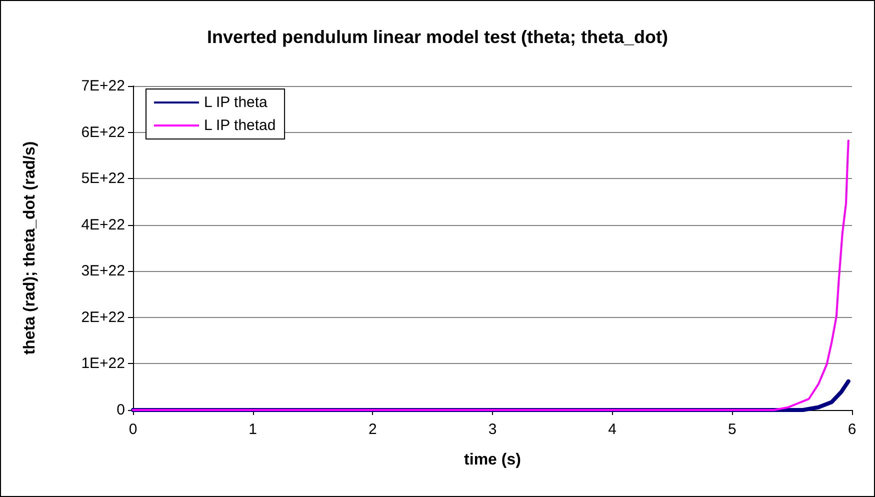 The height and width of the screenshot is (497, 875). I want to click on y-tick-label: 0, so click(120, 410).